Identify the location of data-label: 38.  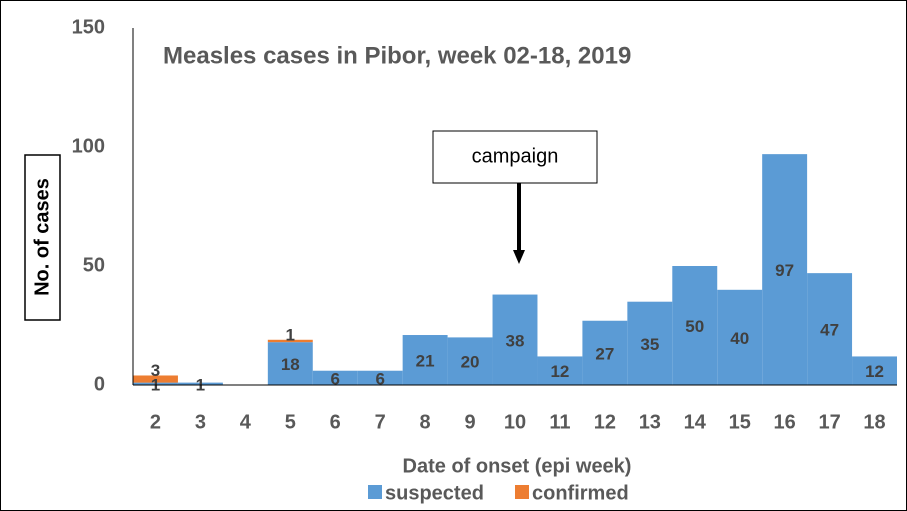
(515, 340).